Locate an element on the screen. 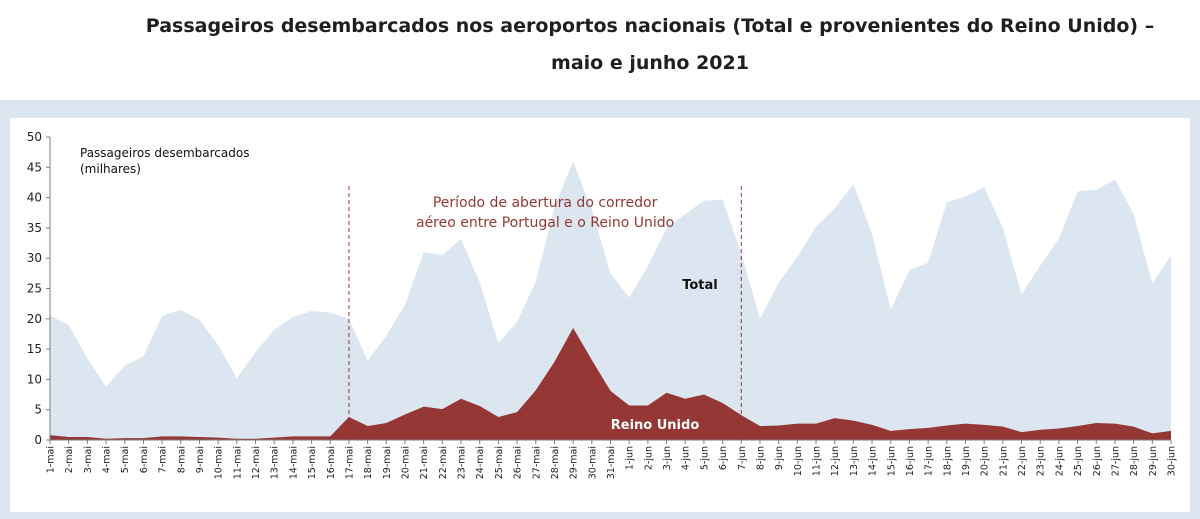  x-tick-label: 9-mai is located at coordinates (200, 459).